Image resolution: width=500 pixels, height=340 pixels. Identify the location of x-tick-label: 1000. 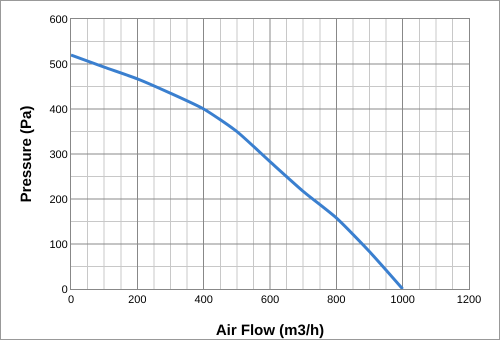
(402, 300).